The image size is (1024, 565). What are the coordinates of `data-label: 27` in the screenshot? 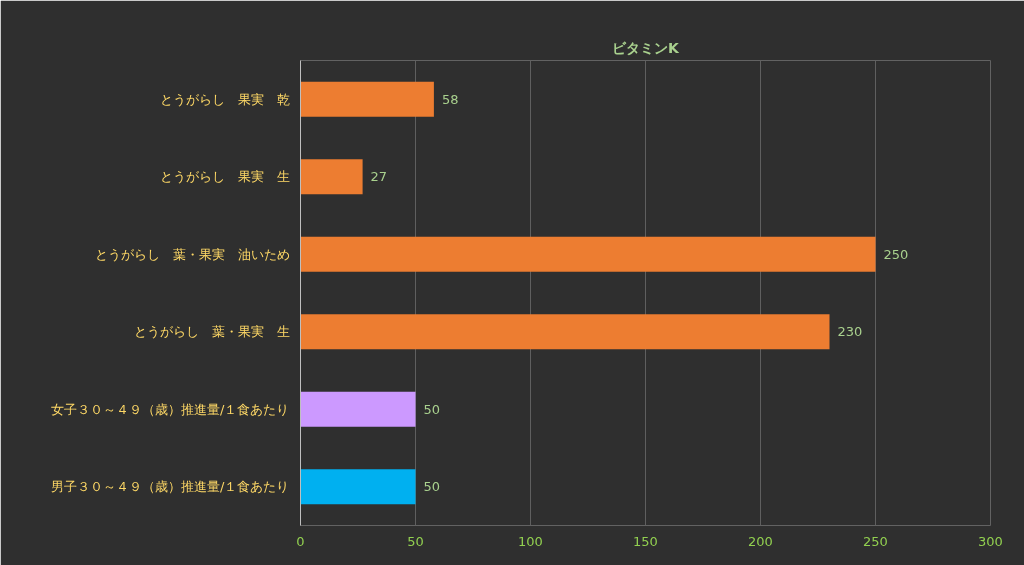 It's located at (379, 177).